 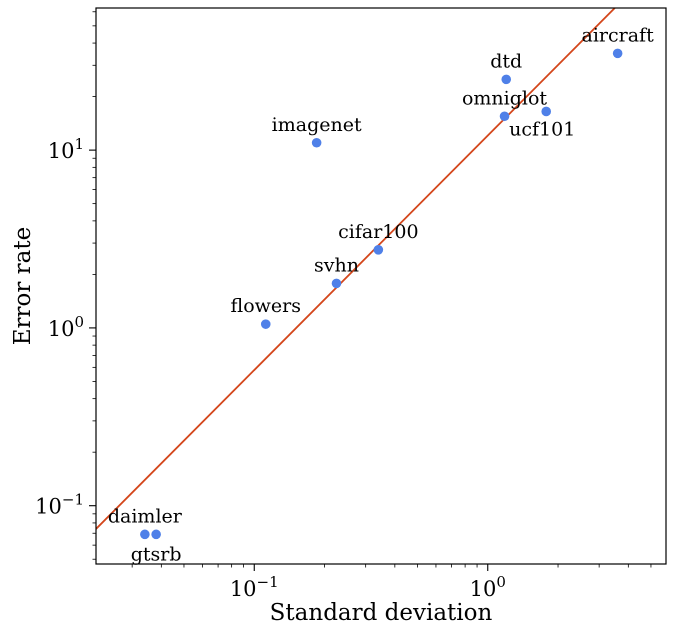 What do you see at coordinates (617, 53) in the screenshot?
I see `data-point-aircraft` at bounding box center [617, 53].